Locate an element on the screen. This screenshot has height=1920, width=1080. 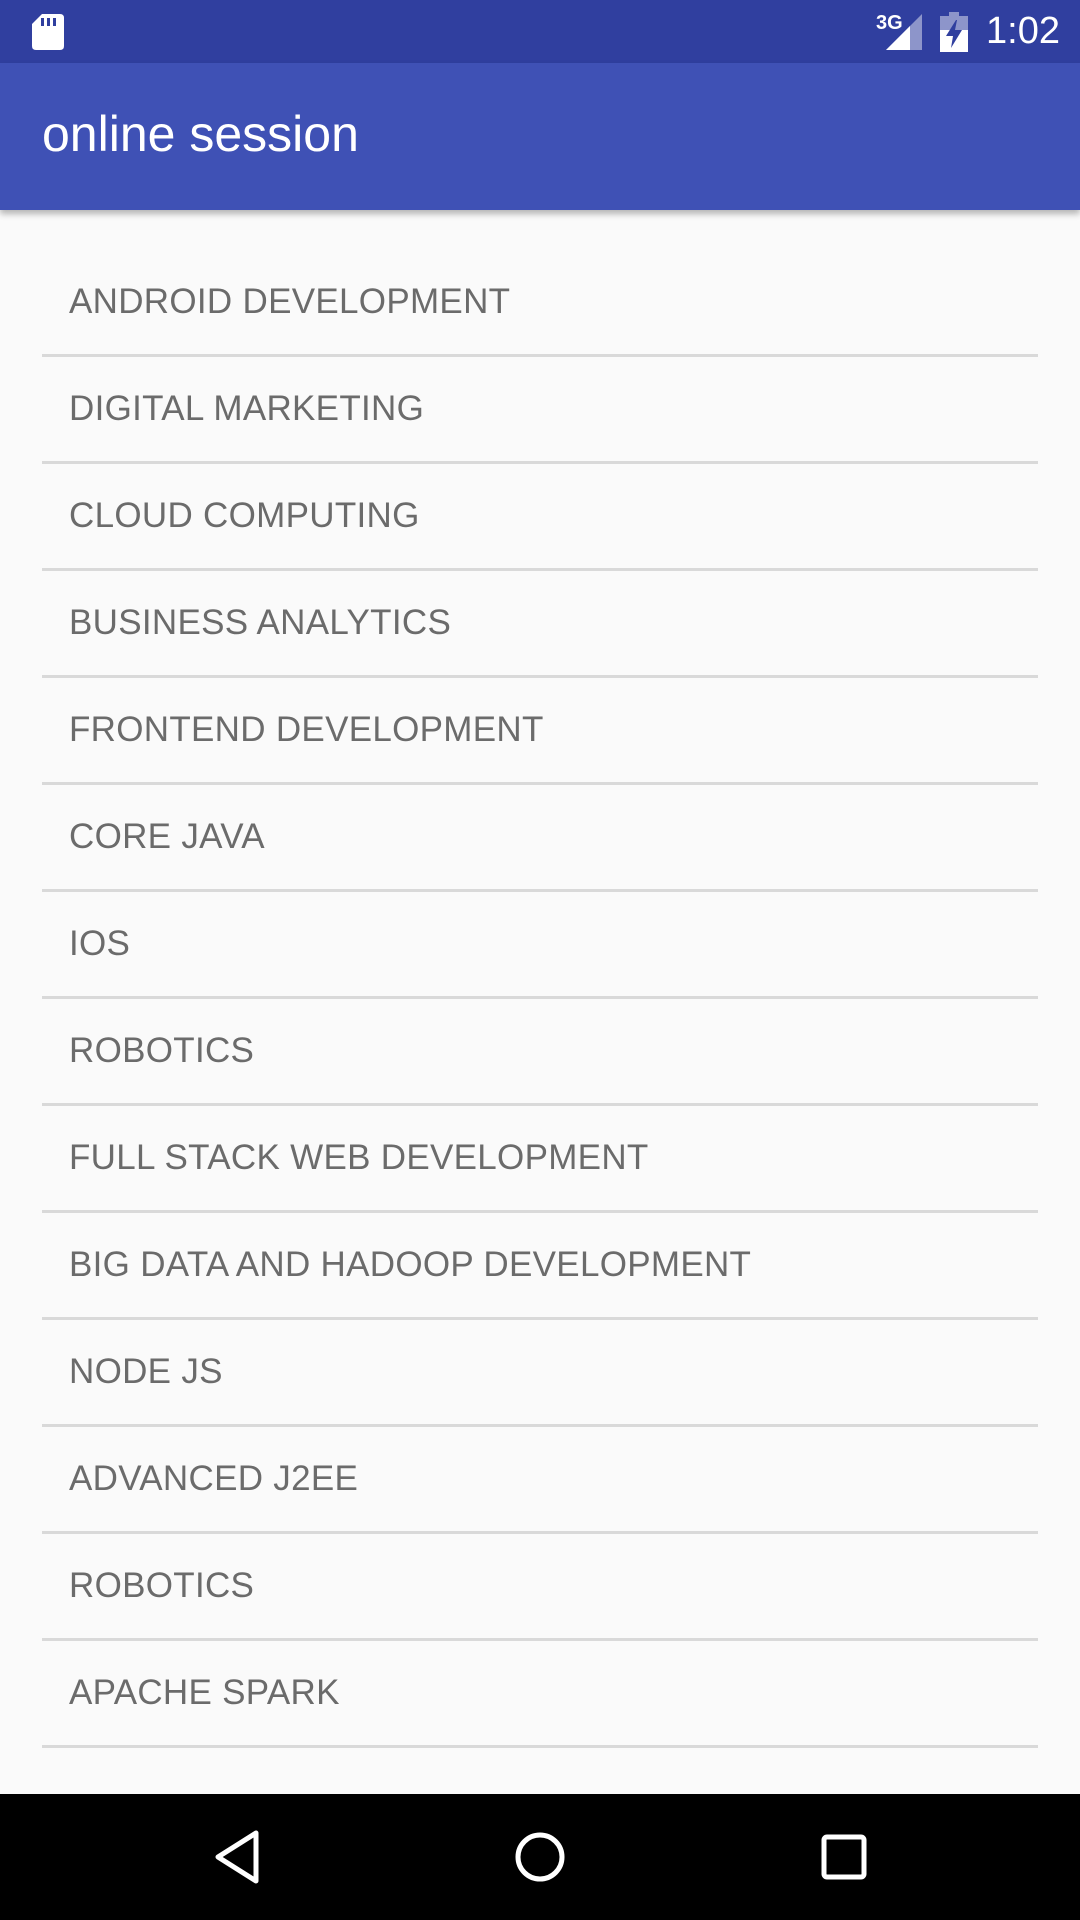
page-title: online session is located at coordinates (200, 134).